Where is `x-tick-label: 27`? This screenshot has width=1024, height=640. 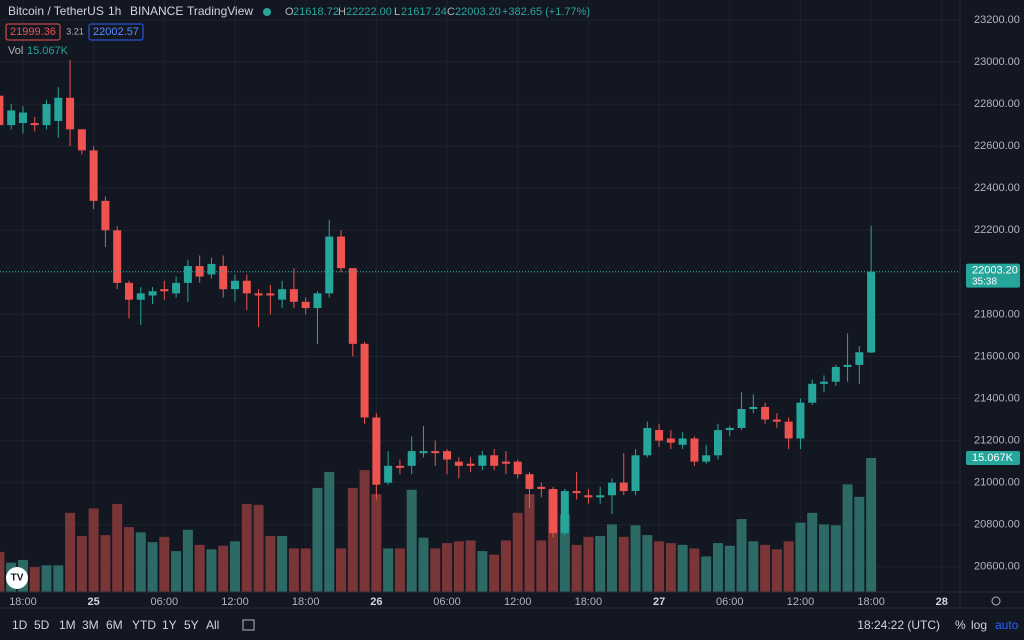
x-tick-label: 27 is located at coordinates (659, 602).